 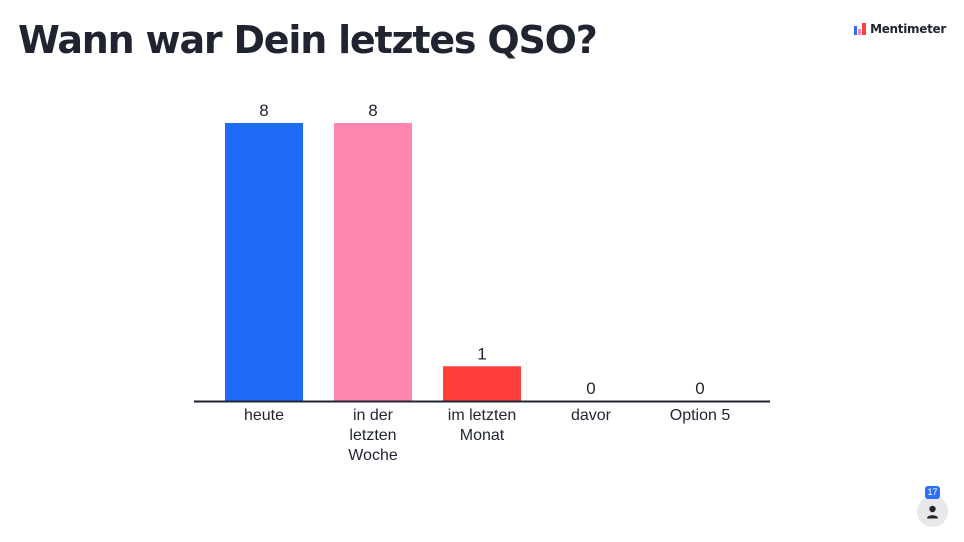 What do you see at coordinates (372, 110) in the screenshot?
I see `value-label-1: 8` at bounding box center [372, 110].